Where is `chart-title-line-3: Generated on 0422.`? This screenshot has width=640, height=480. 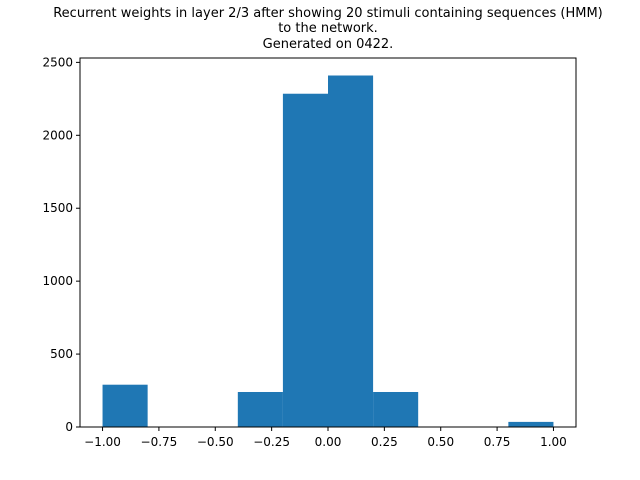 chart-title-line-3: Generated on 0422. is located at coordinates (328, 44).